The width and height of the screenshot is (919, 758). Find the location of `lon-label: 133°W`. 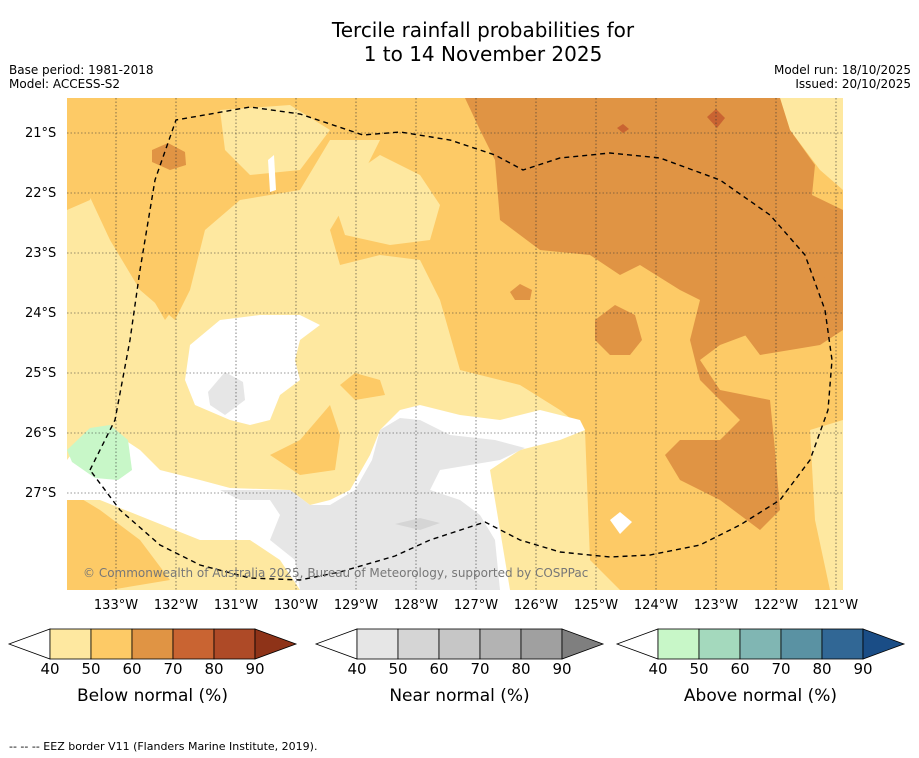

lon-label: 133°W is located at coordinates (116, 605).